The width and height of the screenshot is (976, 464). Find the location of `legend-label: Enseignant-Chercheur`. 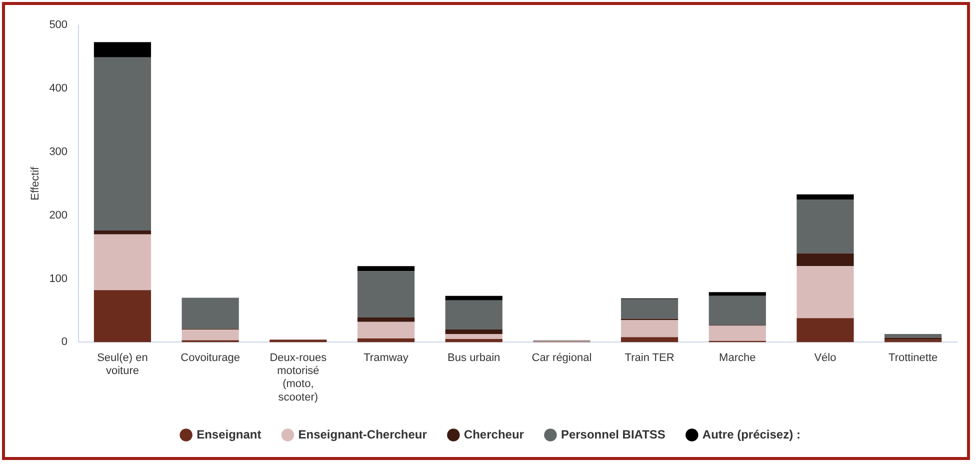

legend-label: Enseignant-Chercheur is located at coordinates (363, 434).